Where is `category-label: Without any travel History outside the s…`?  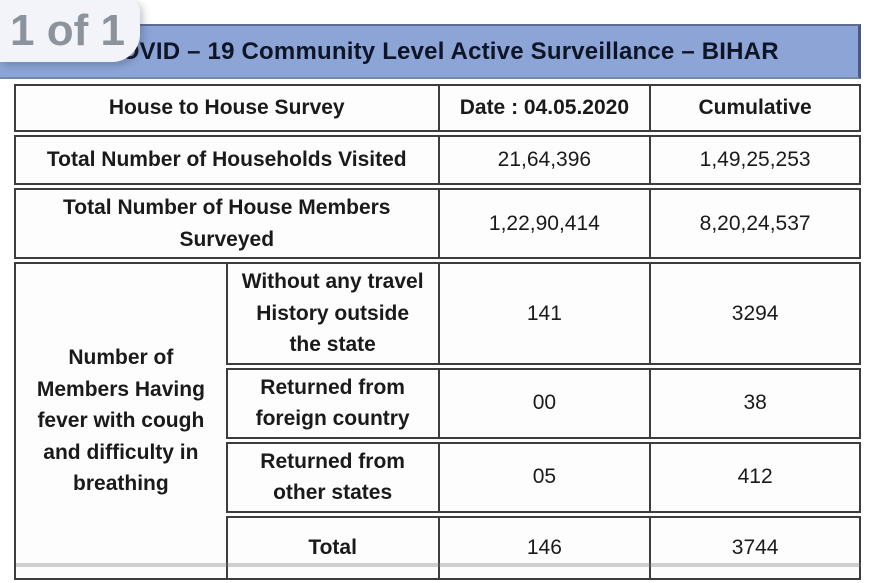 category-label: Without any travel History outside the s… is located at coordinates (331, 313).